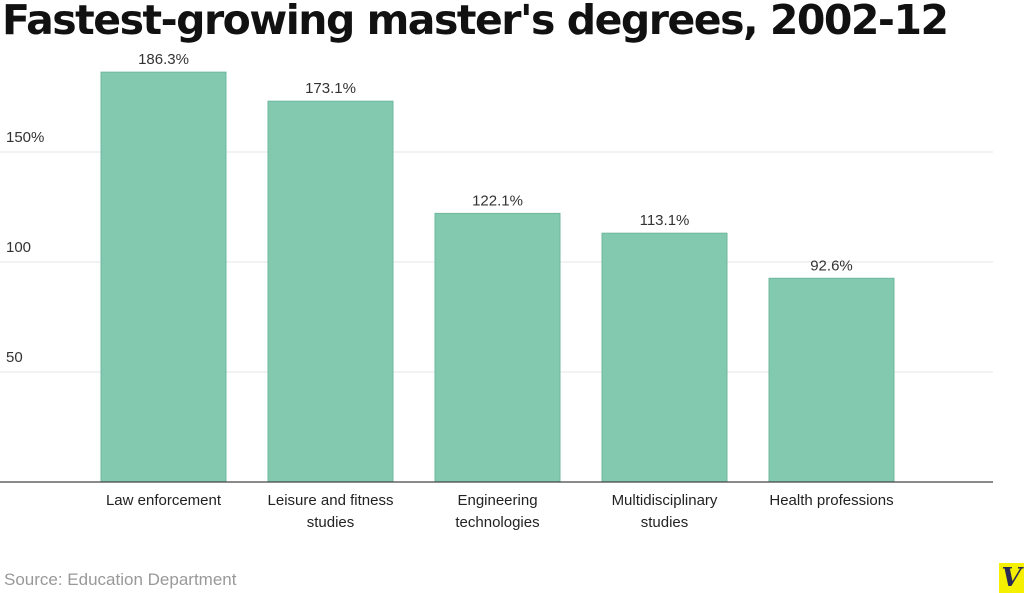 Image resolution: width=1024 pixels, height=593 pixels. What do you see at coordinates (330, 88) in the screenshot?
I see `data-label: 173.1%` at bounding box center [330, 88].